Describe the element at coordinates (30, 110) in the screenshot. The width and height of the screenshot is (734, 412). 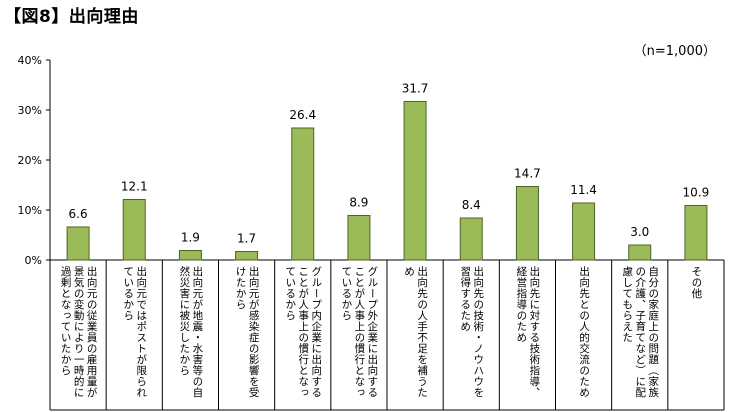
I see `y-tick-label: 30%` at that location.